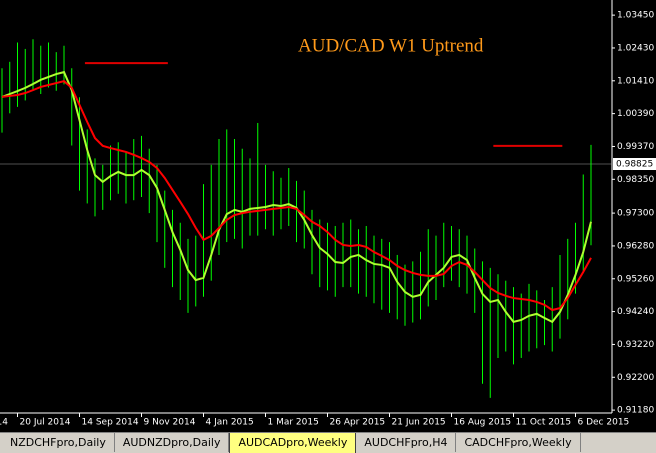 This screenshot has width=656, height=453. I want to click on y-tick-label: 0.99370, so click(635, 147).